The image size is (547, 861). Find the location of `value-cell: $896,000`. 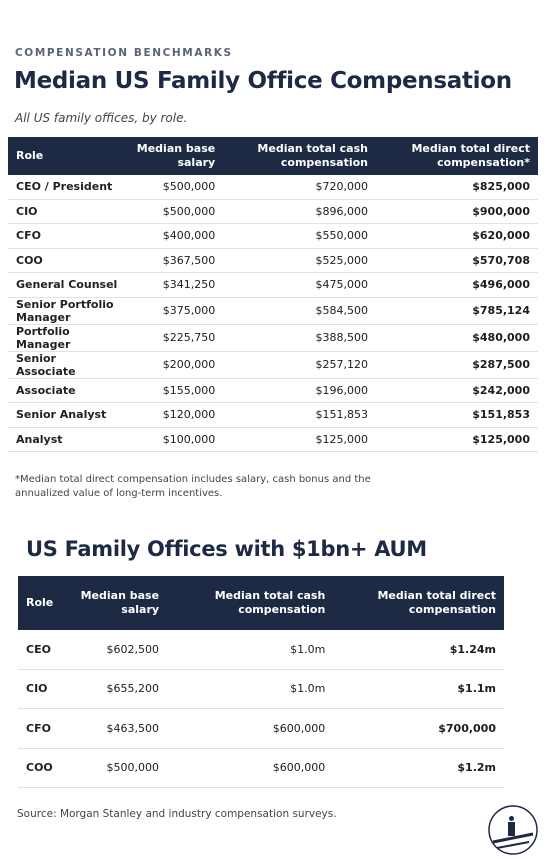

value-cell: $896,000 is located at coordinates (299, 211).